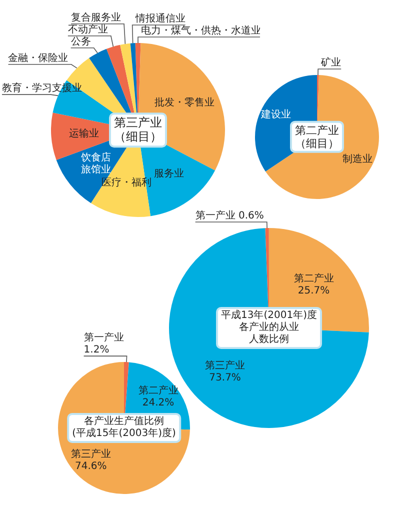  Describe the element at coordinates (169, 174) in the screenshot. I see `slice-label: 服务业` at that location.